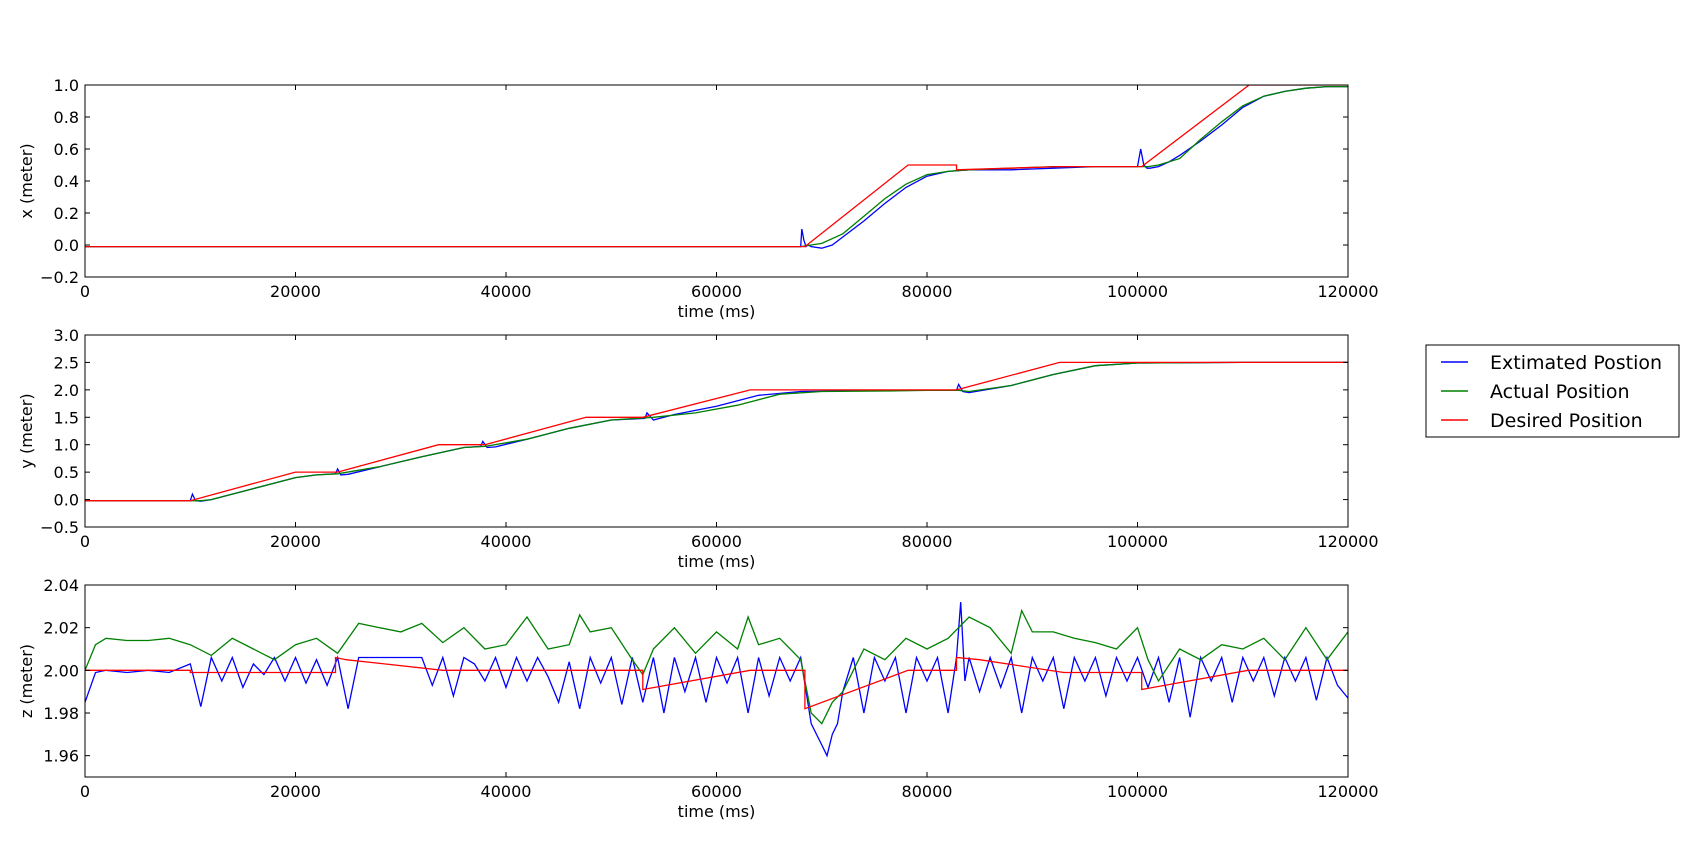  What do you see at coordinates (66, 335) in the screenshot?
I see `y-tick-label: 3.0` at bounding box center [66, 335].